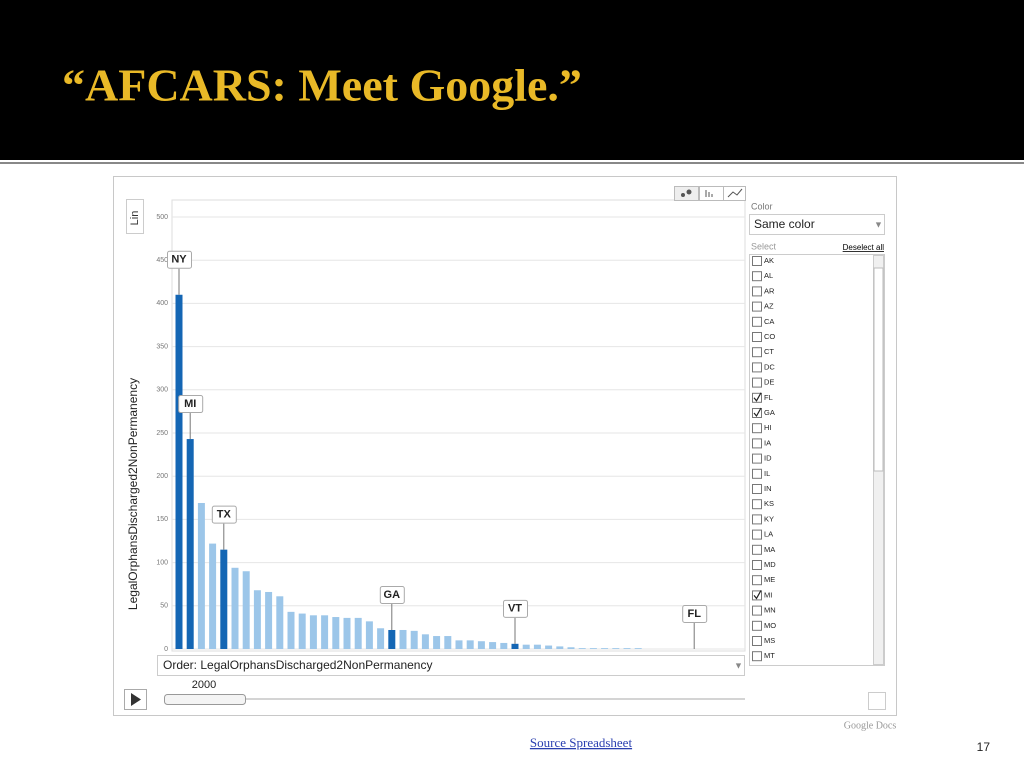 The height and width of the screenshot is (768, 1024). What do you see at coordinates (769, 655) in the screenshot?
I see `state-label: MT` at bounding box center [769, 655].